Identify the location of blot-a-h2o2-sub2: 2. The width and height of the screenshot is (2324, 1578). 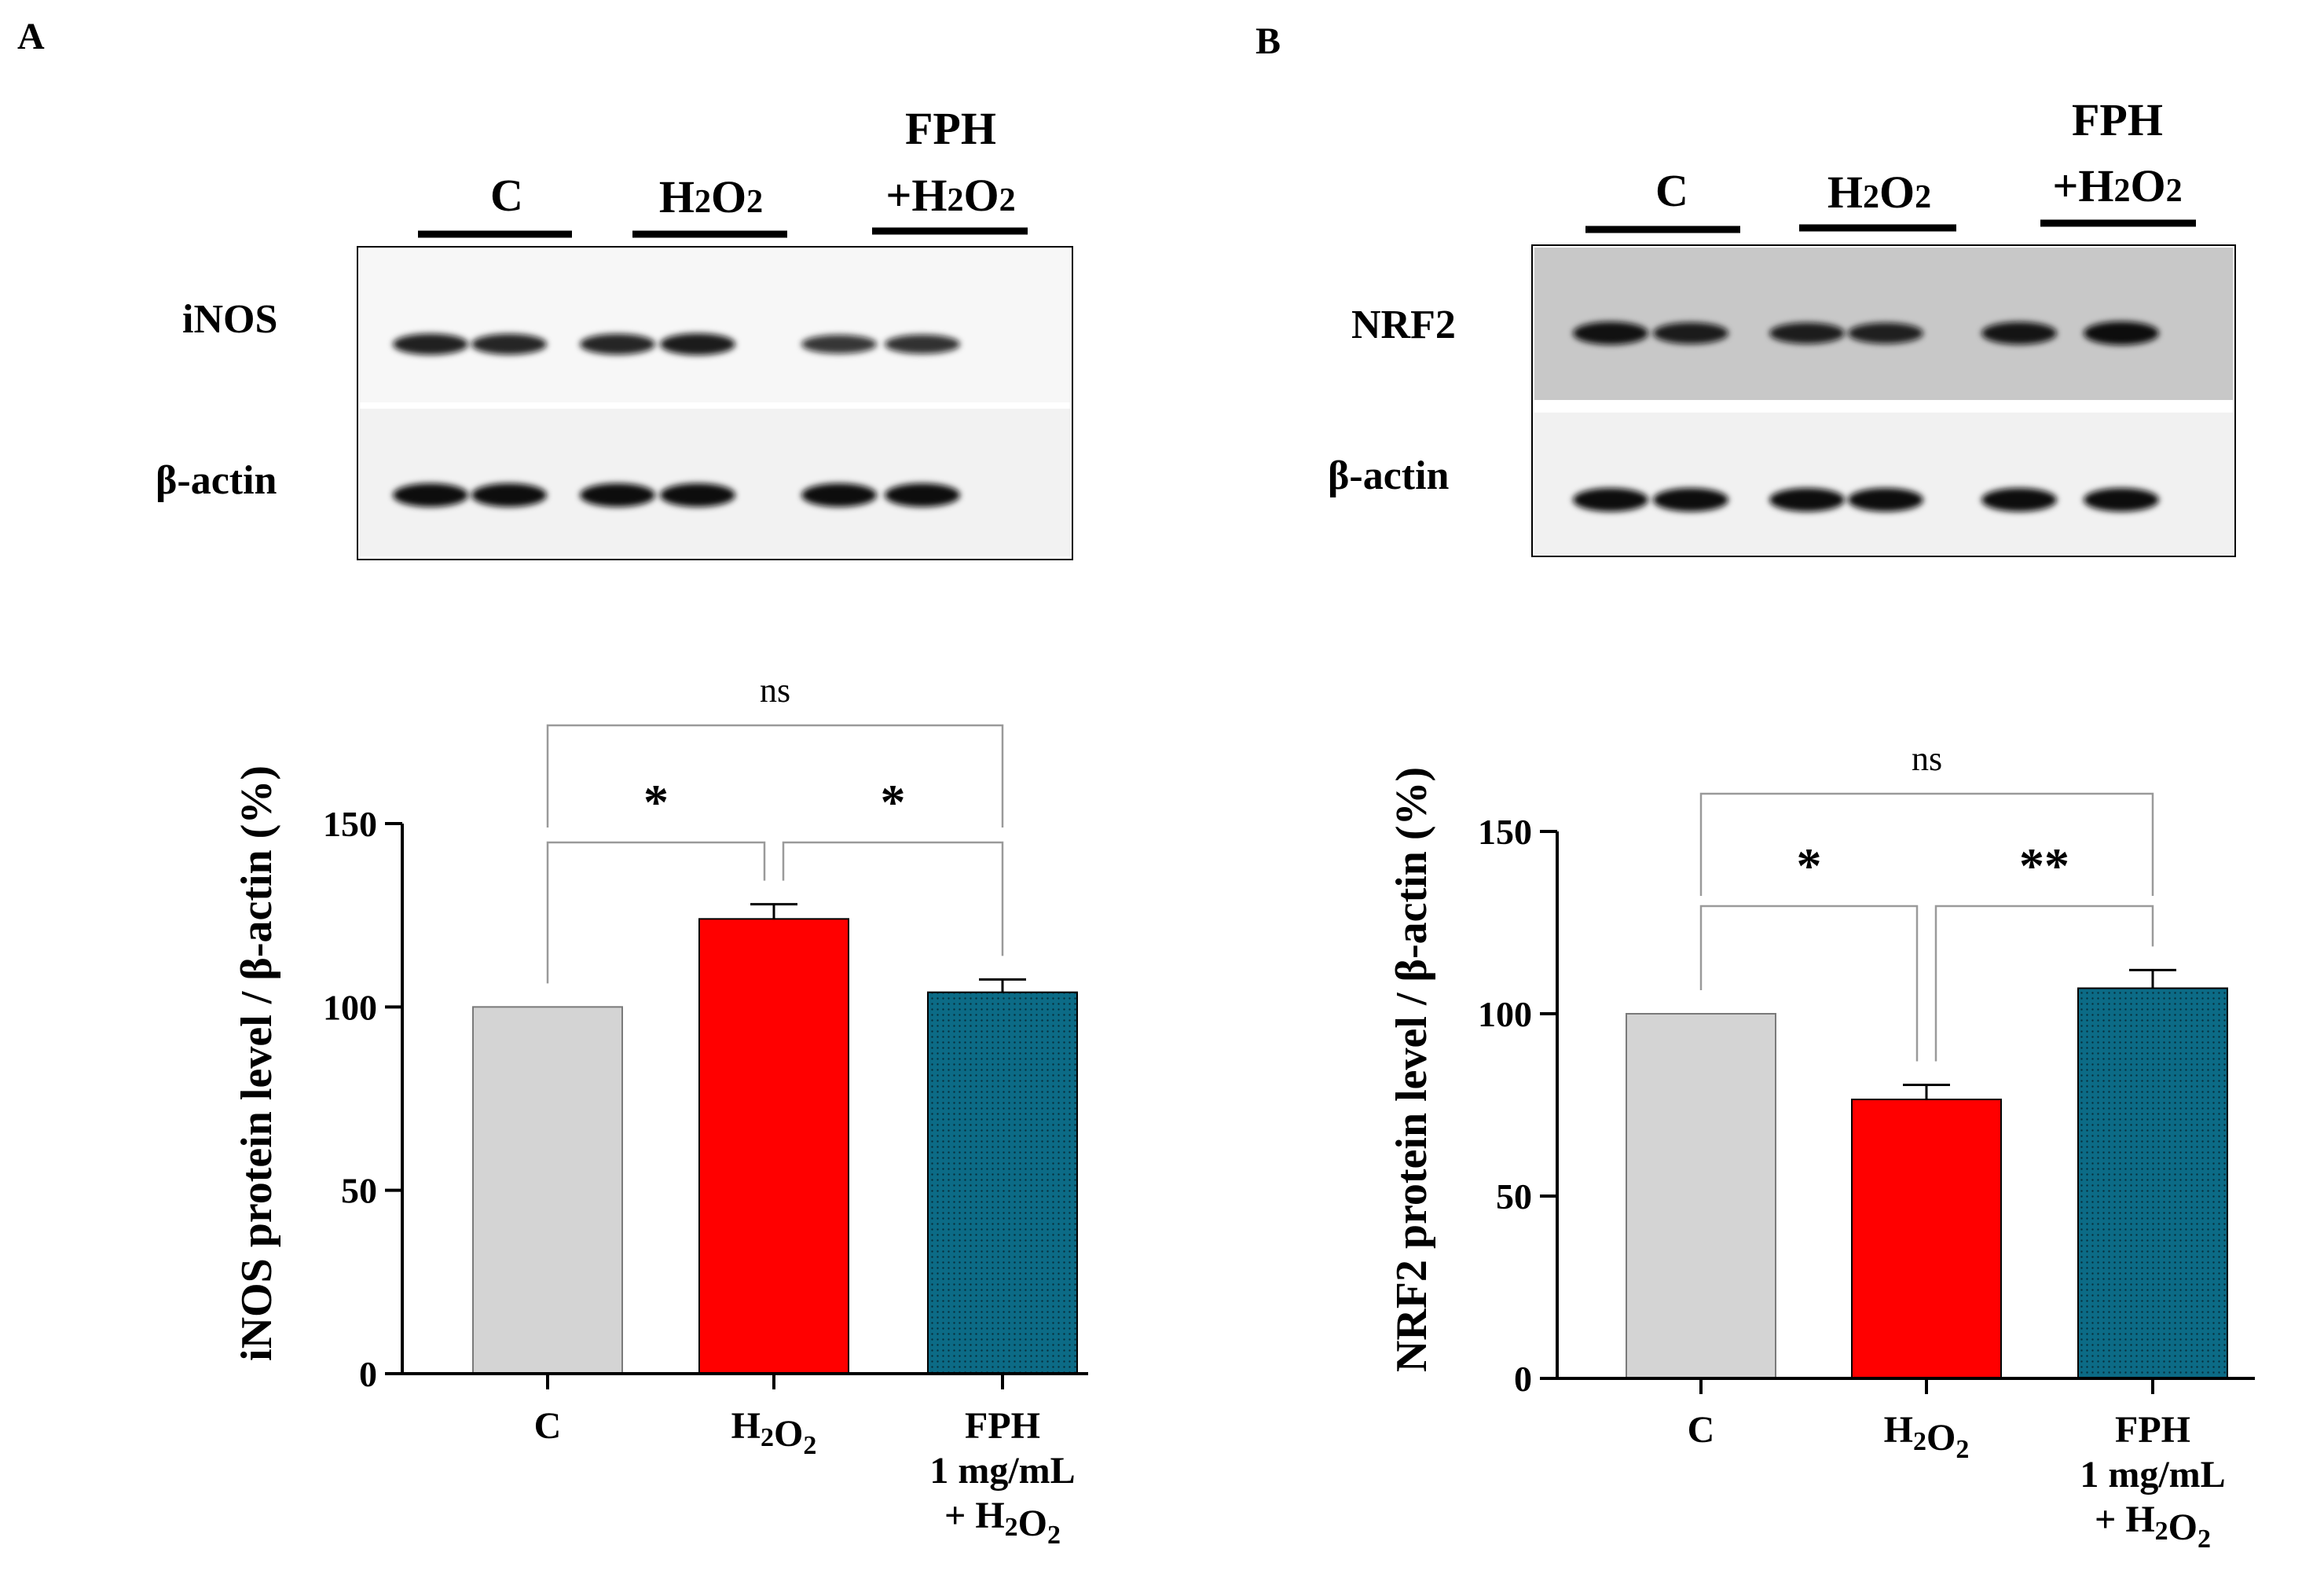
(754, 202).